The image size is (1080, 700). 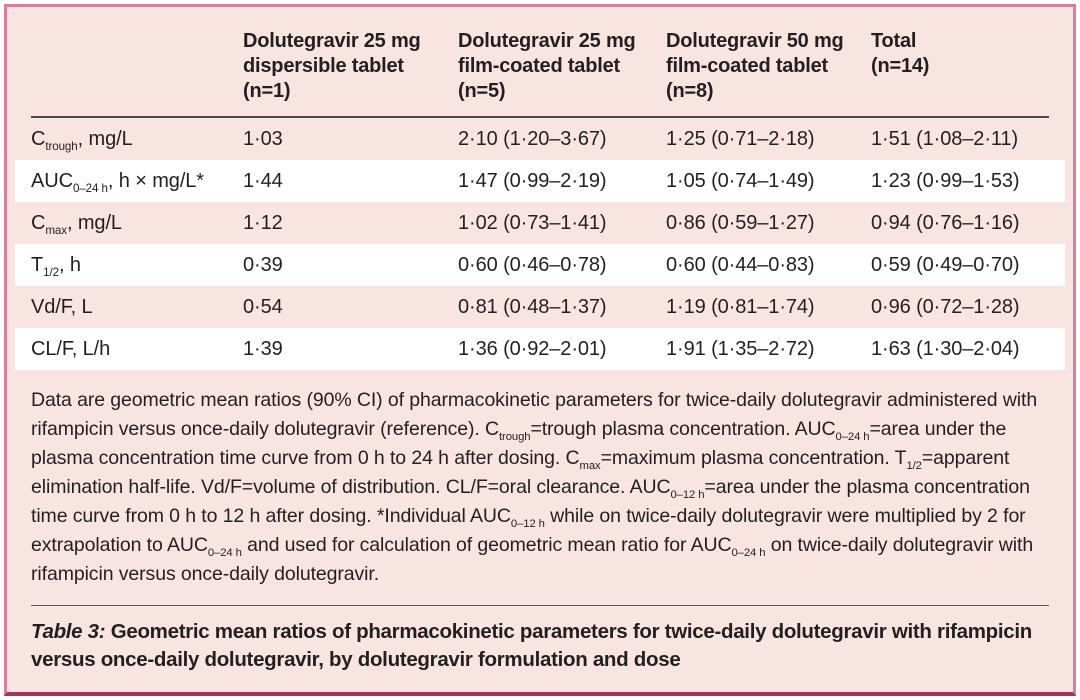 I want to click on value-cell: 1·03, so click(x=263, y=138).